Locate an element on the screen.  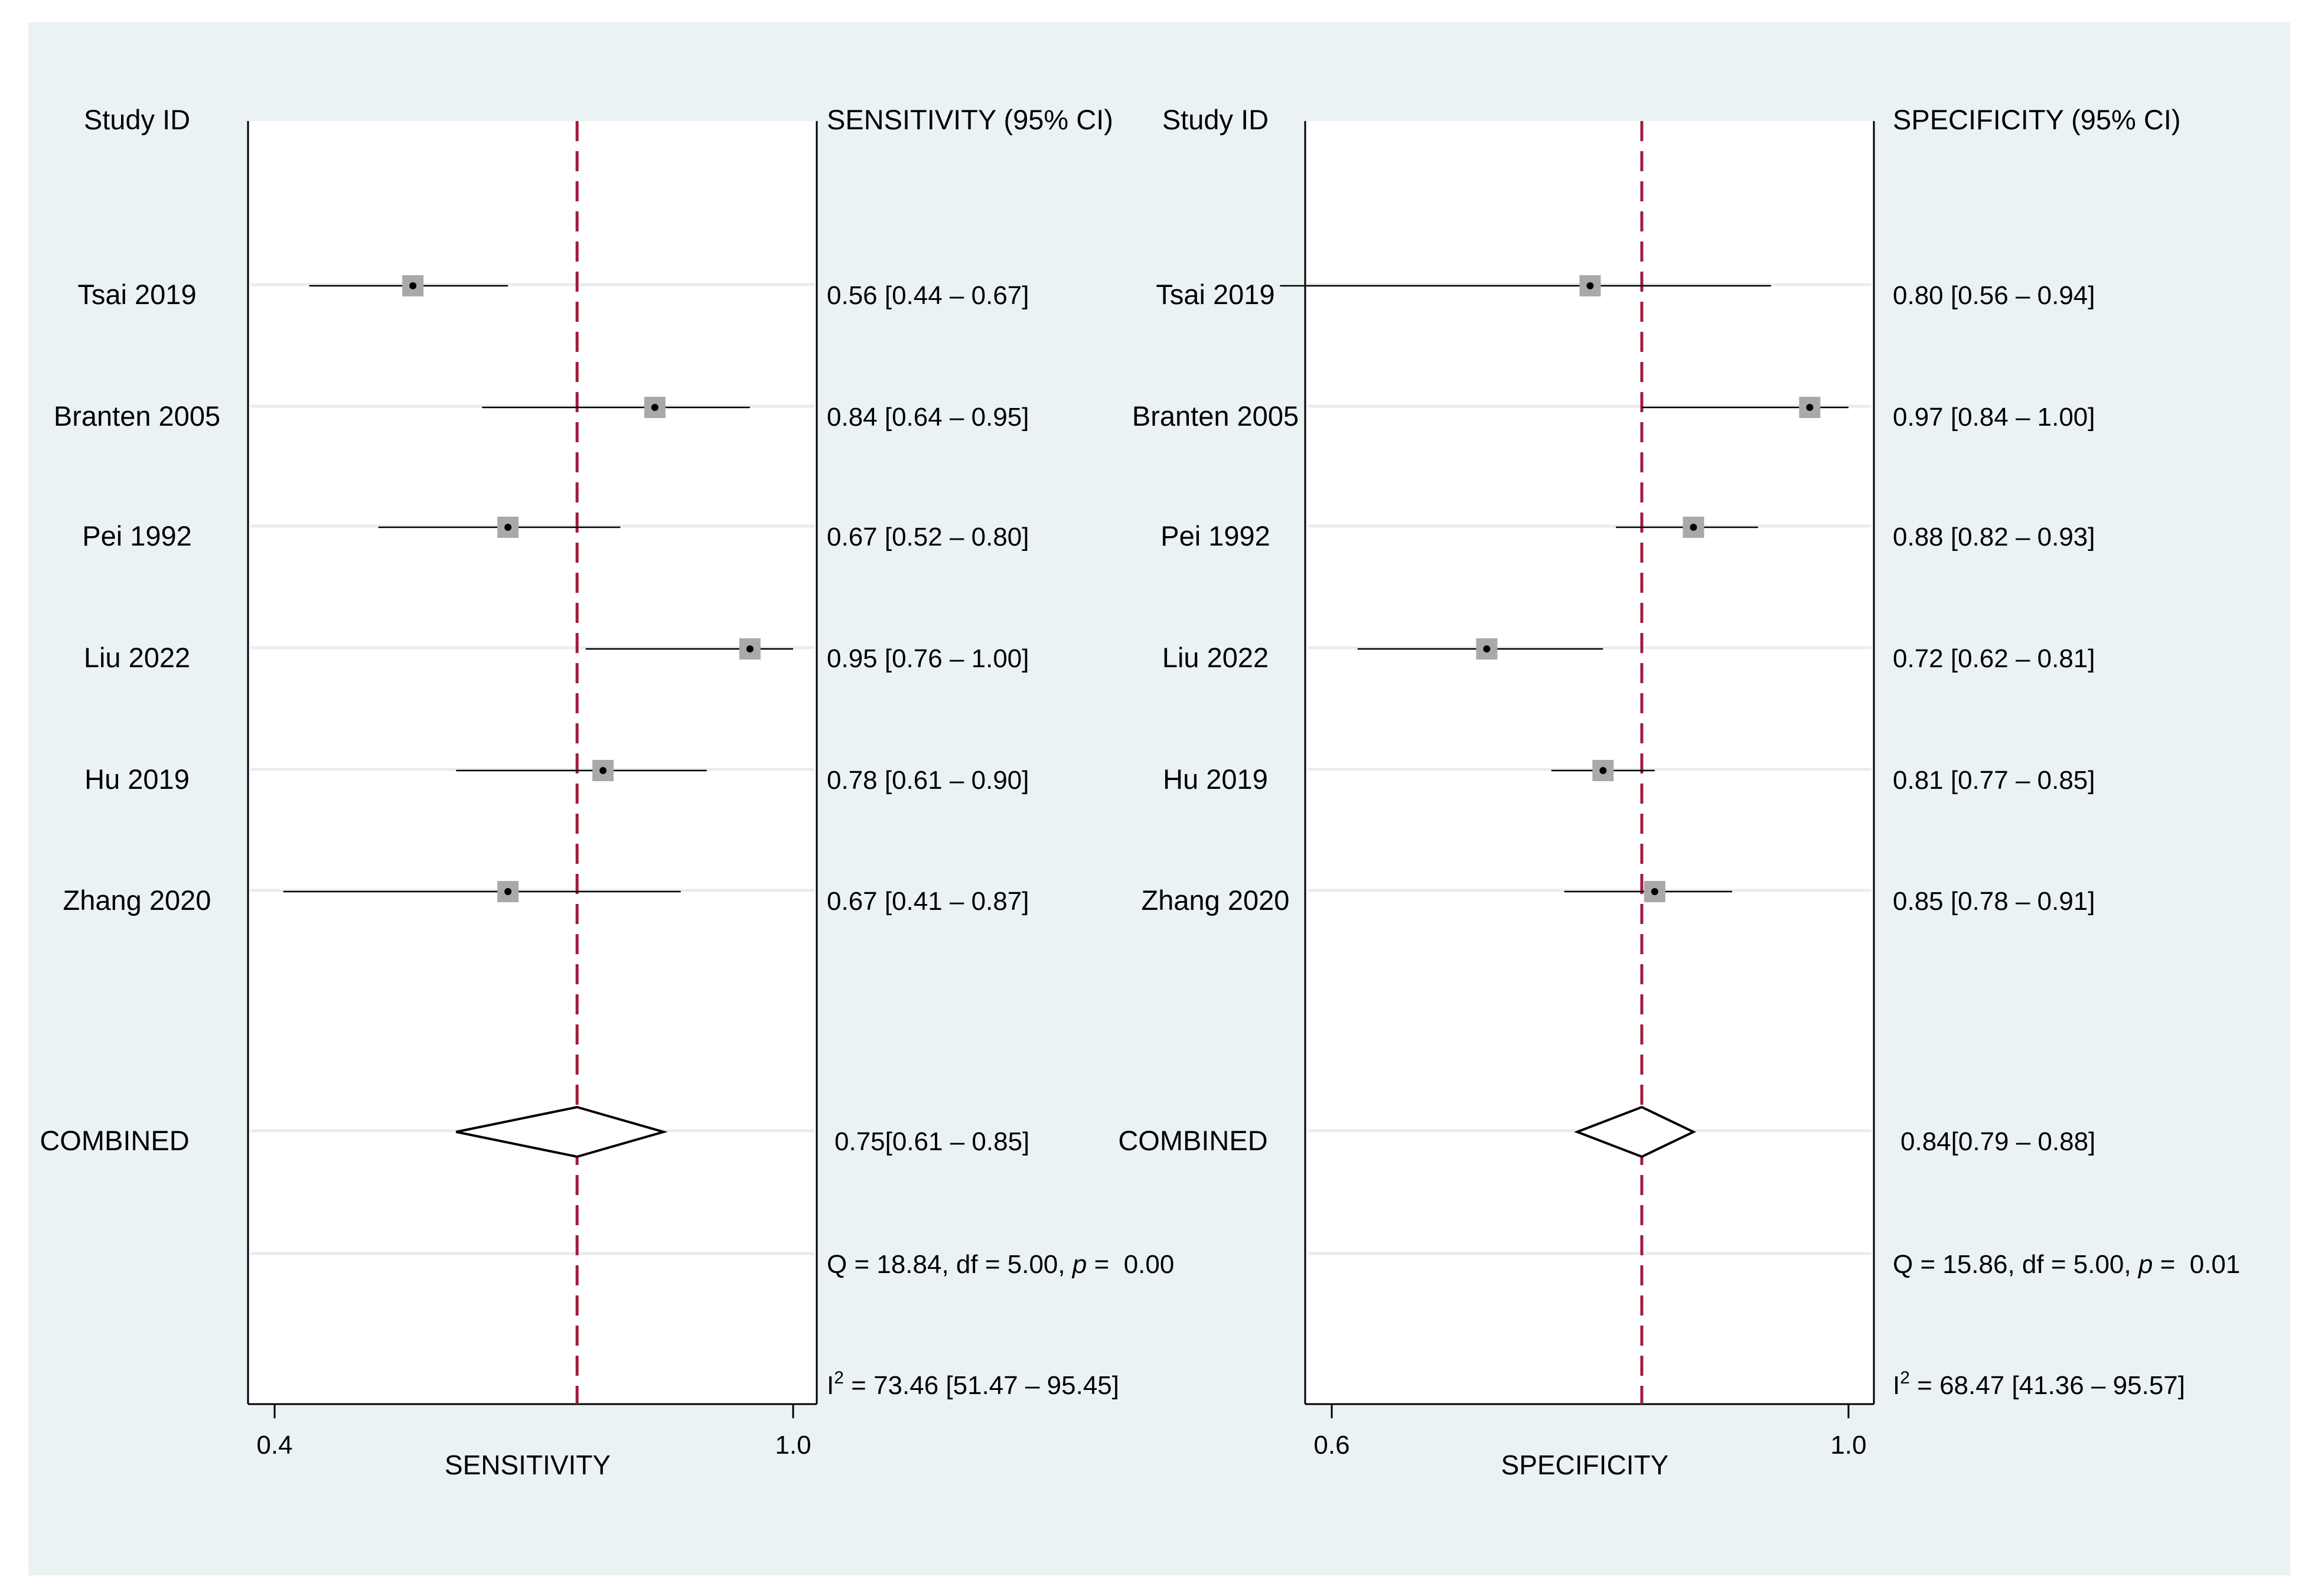
study-ci-text: 0.88 [0.82 – 0.93] is located at coordinates (1994, 537).